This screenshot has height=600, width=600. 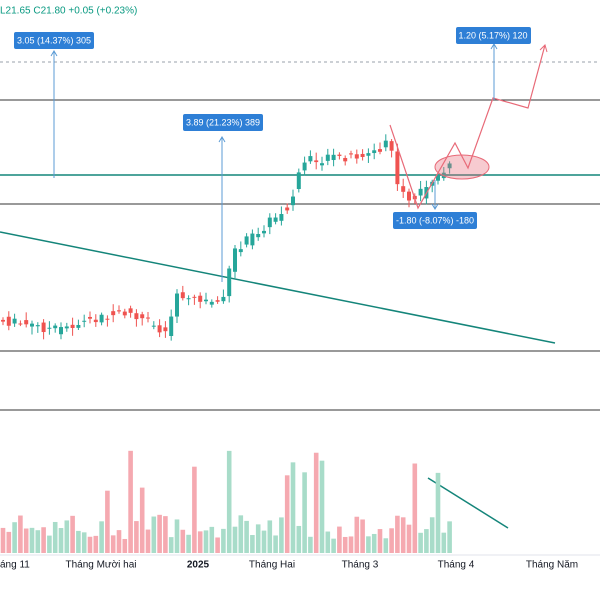 I want to click on measure-label: 3.89 (21.23%) 389, so click(x=223, y=122).